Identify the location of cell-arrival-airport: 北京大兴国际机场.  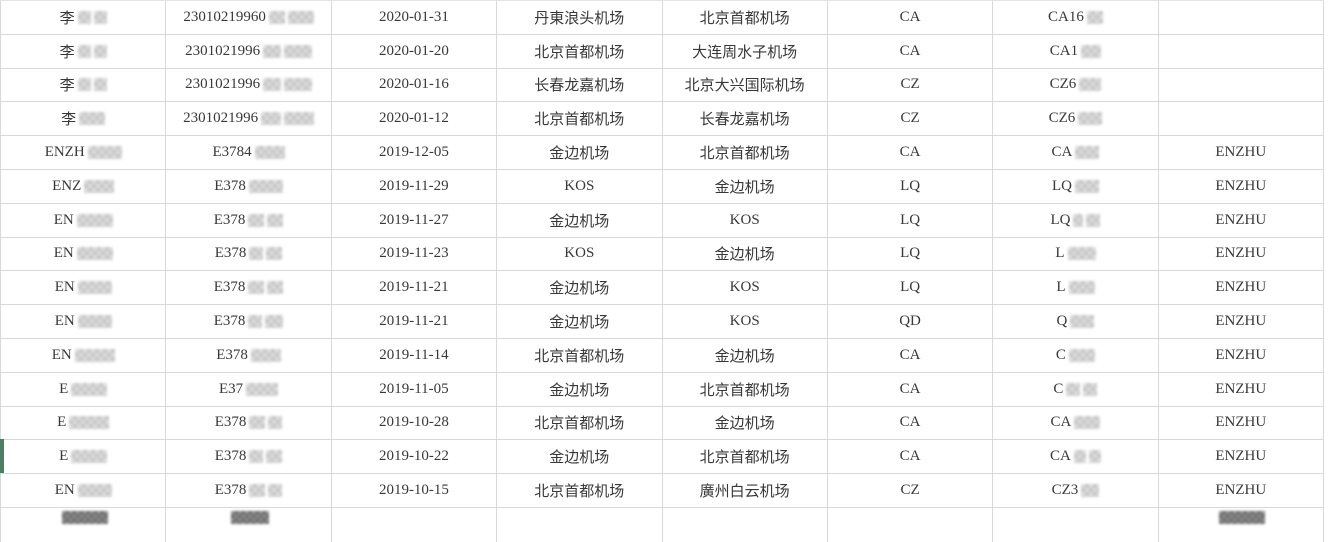
(745, 85).